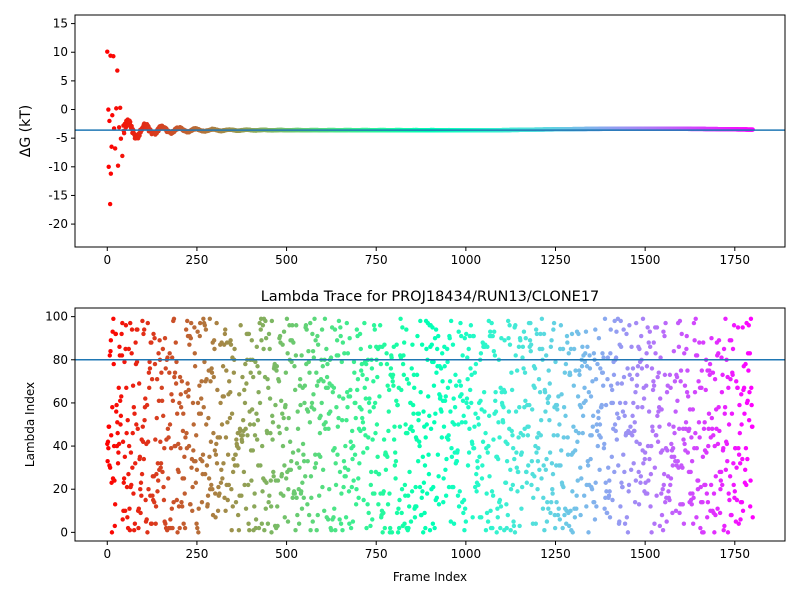 The image size is (800, 600). Describe the element at coordinates (107, 554) in the screenshot. I see `x-tick-label: 0` at that location.